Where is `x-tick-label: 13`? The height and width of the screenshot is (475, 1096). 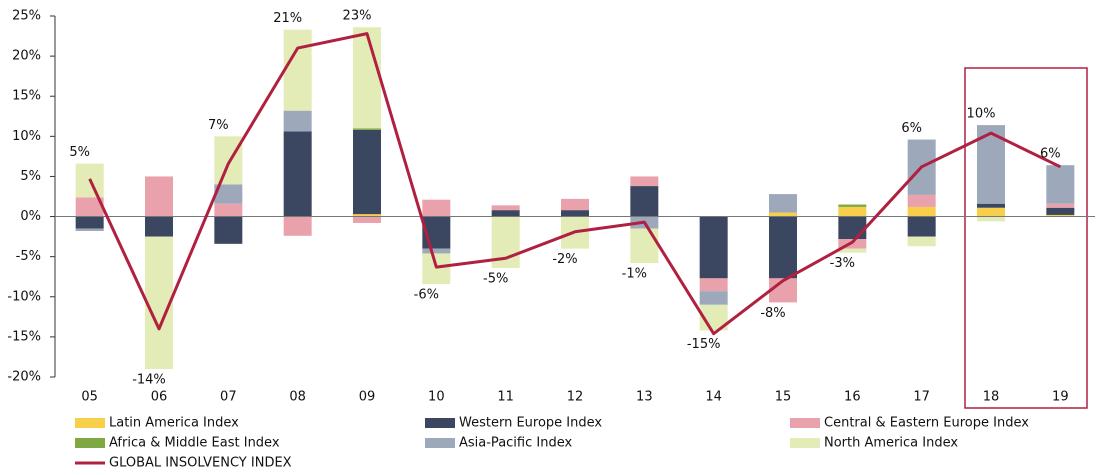
x-tick-label: 13 is located at coordinates (644, 397).